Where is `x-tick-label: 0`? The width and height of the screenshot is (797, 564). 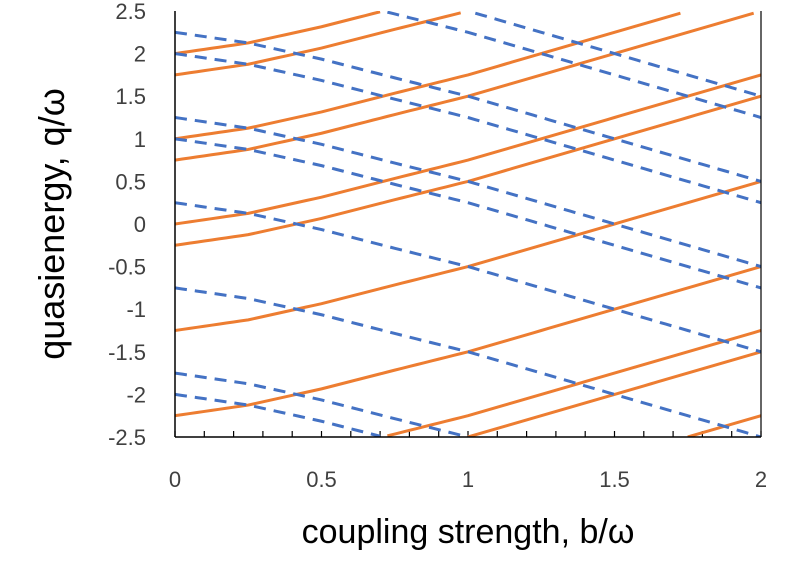
x-tick-label: 0 is located at coordinates (175, 479).